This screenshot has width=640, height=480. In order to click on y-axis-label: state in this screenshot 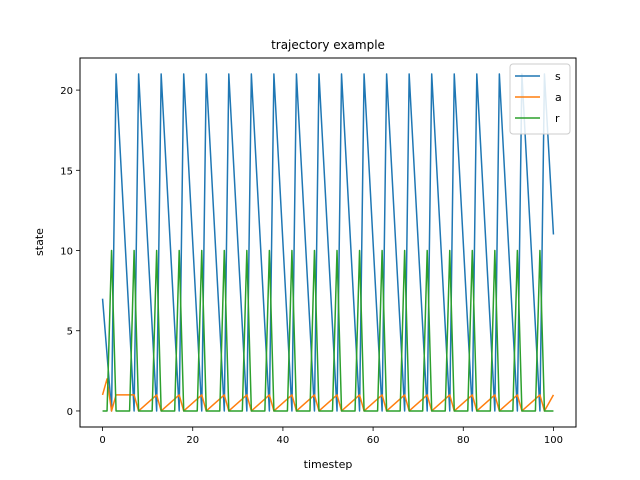, I will do `click(39, 242)`.